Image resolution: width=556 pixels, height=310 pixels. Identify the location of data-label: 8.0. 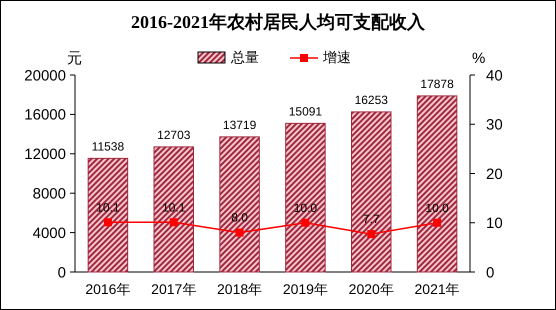
(239, 217).